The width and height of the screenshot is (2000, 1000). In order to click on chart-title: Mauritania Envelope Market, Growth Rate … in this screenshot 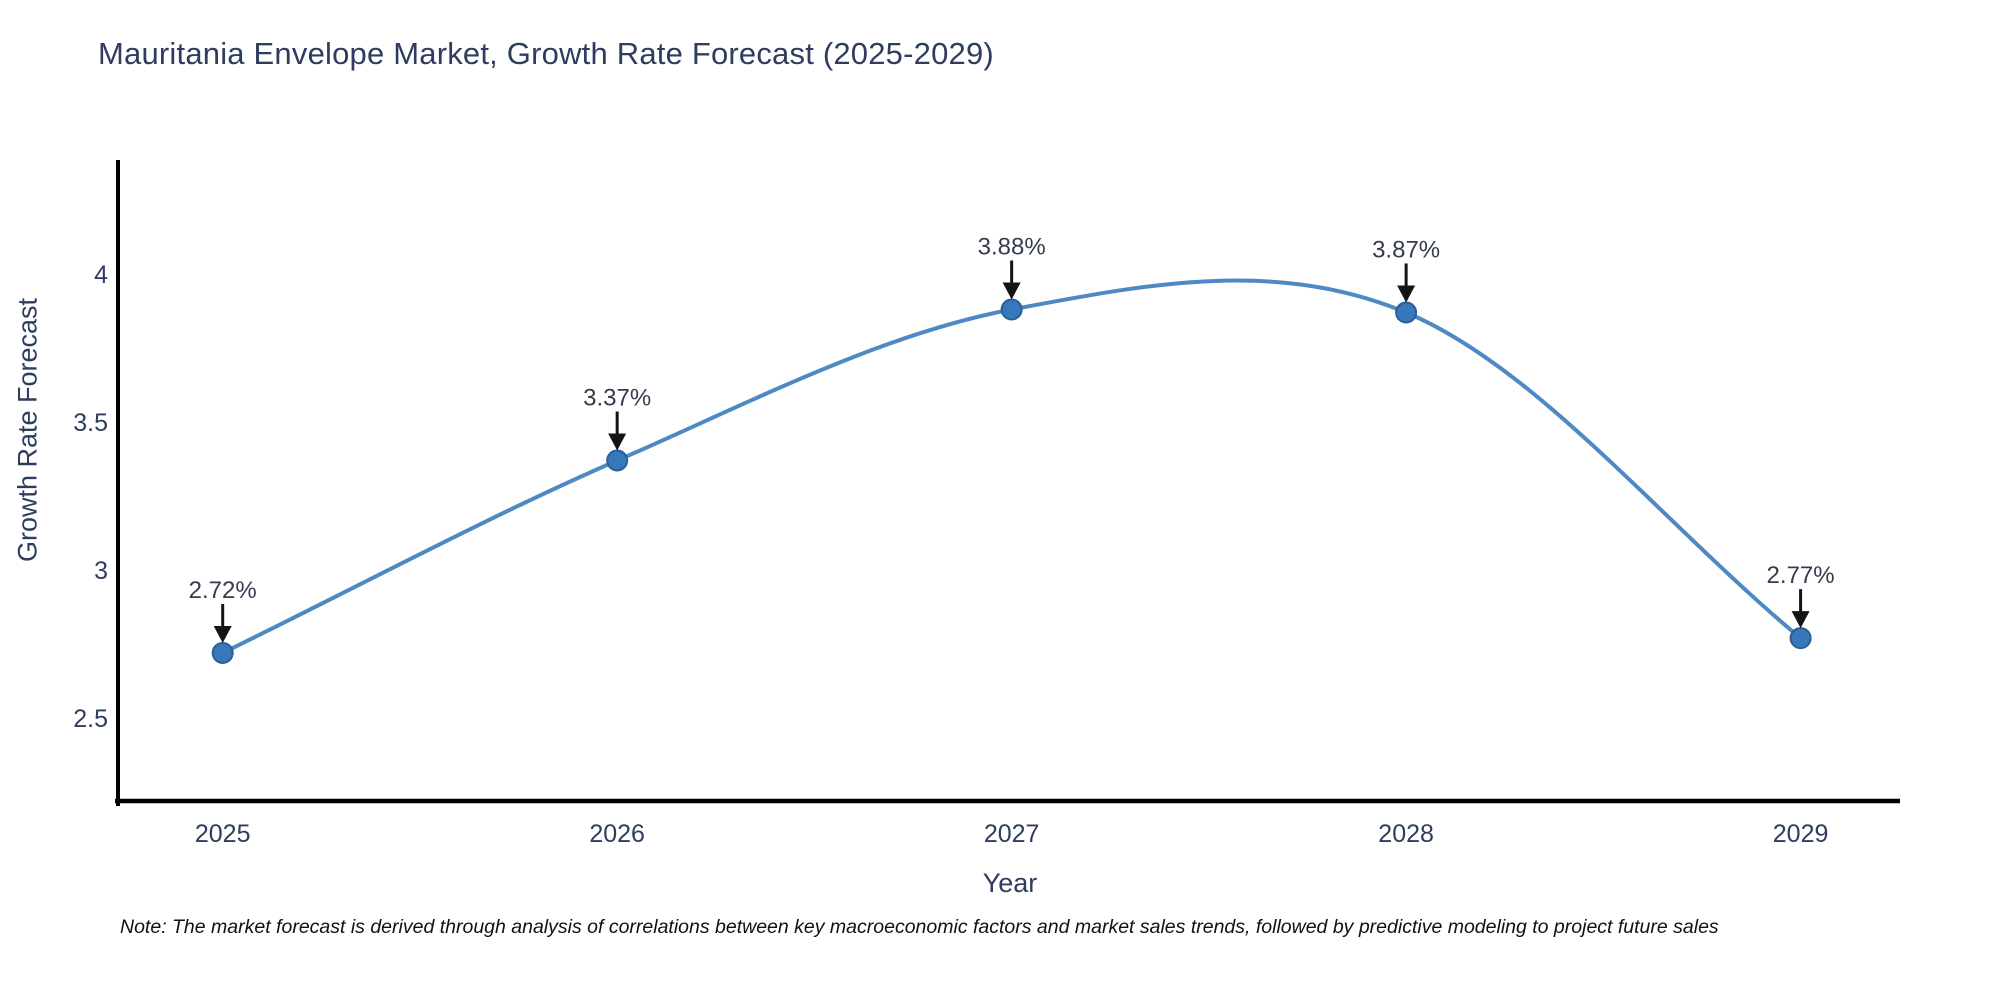, I will do `click(546, 53)`.